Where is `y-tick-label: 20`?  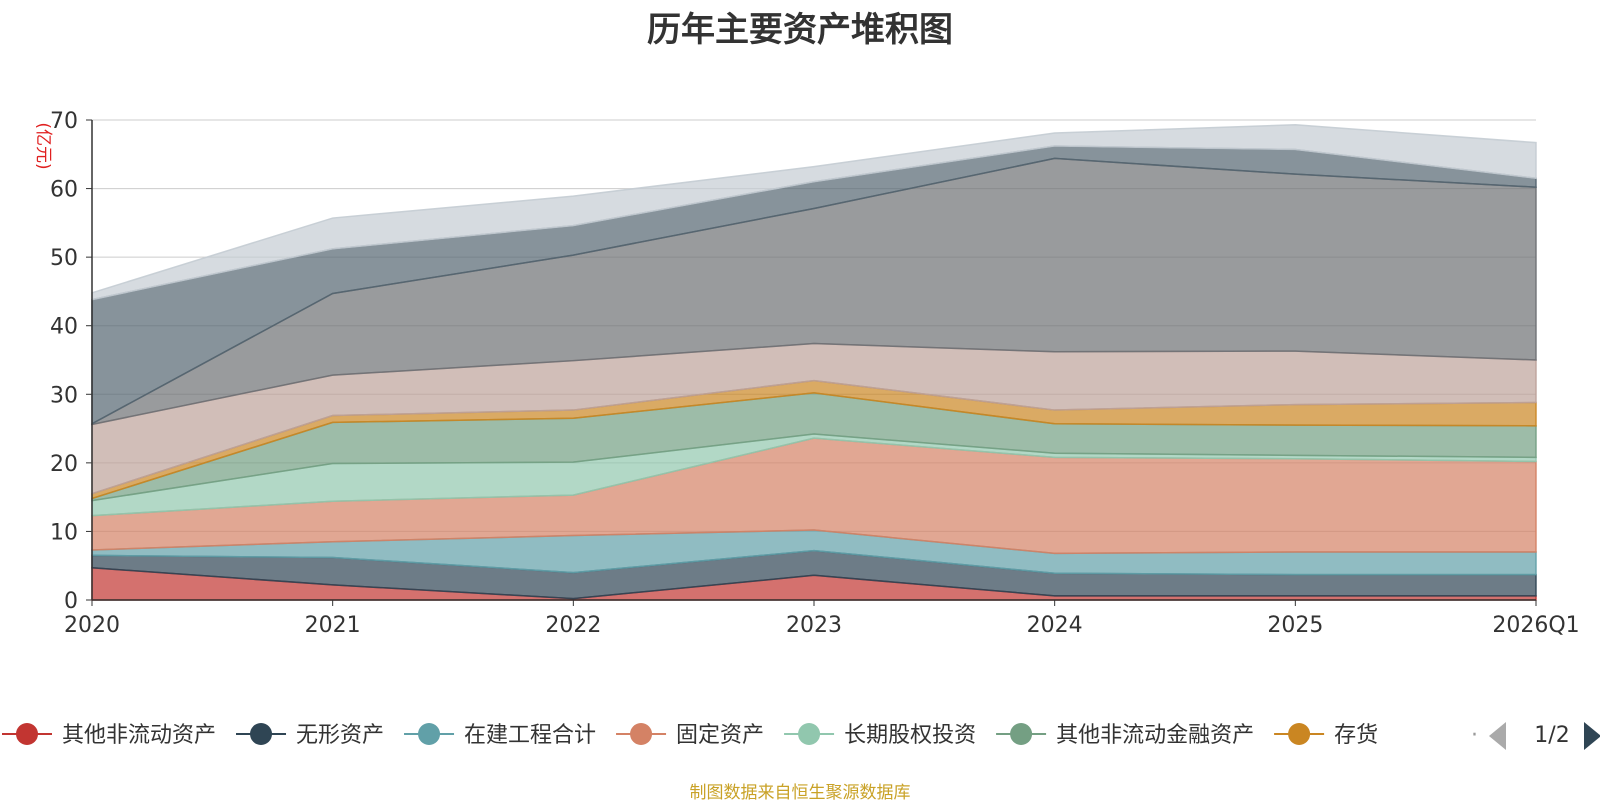 y-tick-label: 20 is located at coordinates (64, 464).